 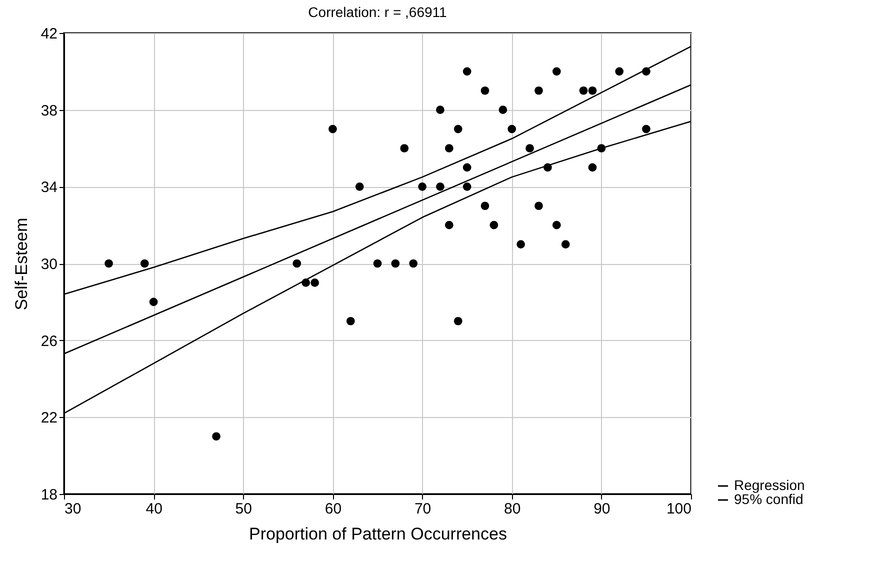 I want to click on y-tick-label: 34, so click(x=49, y=187).